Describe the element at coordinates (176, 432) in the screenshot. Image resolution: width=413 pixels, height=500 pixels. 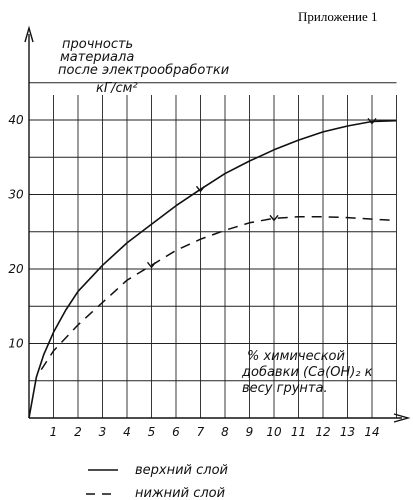
I see `x-tick-label-6: 6` at that location.